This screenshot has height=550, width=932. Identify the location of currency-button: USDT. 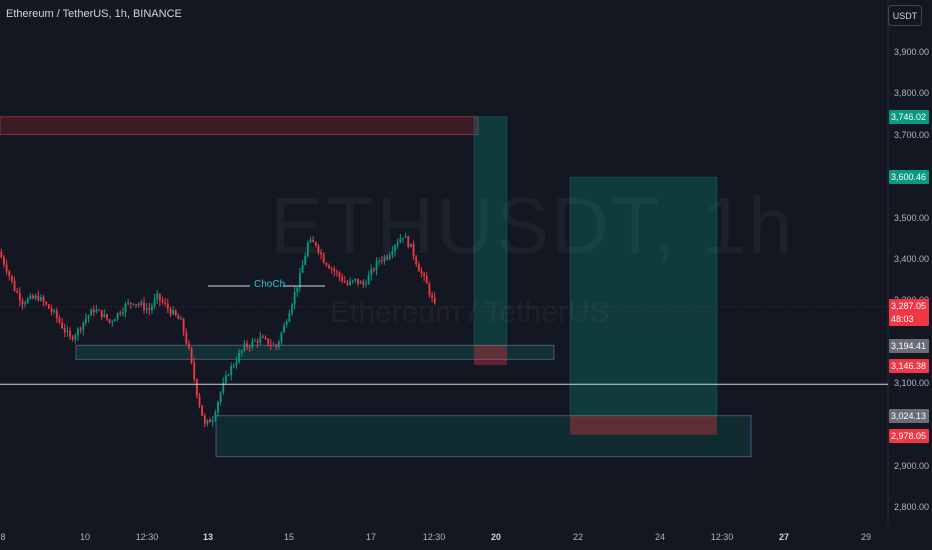
(905, 15).